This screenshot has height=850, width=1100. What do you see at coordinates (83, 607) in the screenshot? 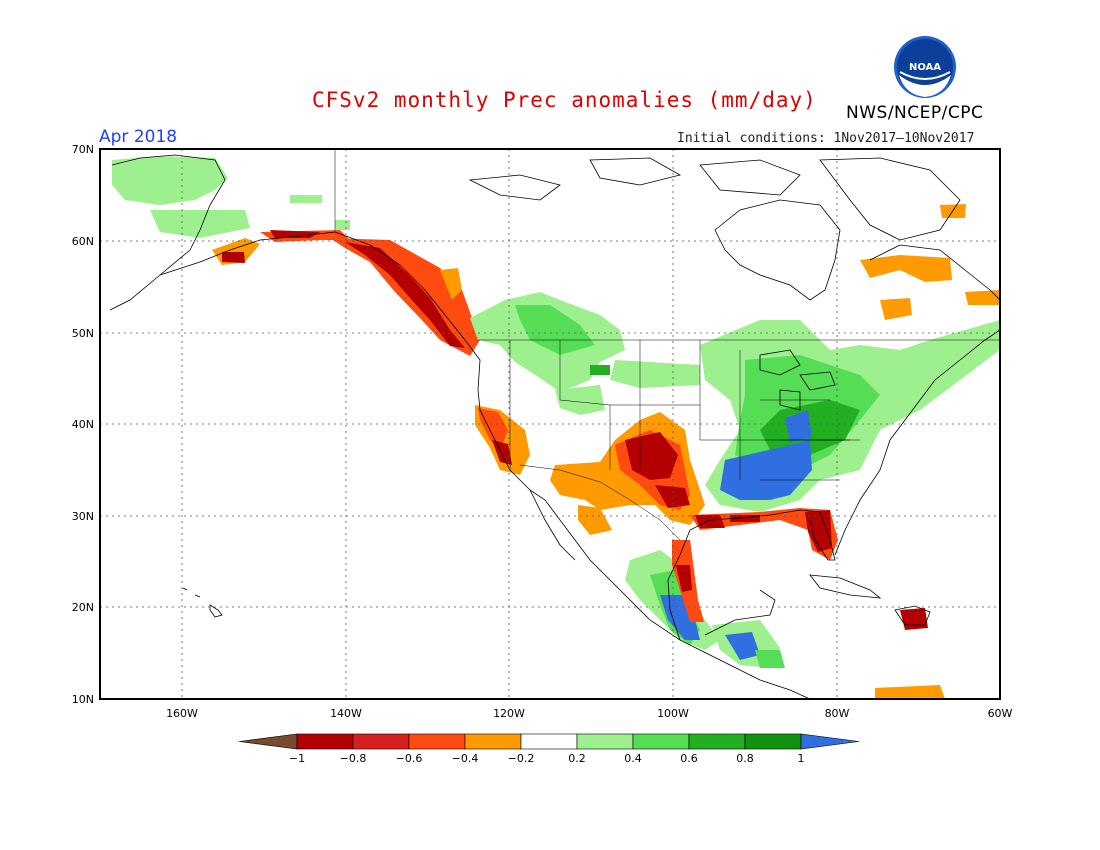
I see `lat-label: 20N` at bounding box center [83, 607].